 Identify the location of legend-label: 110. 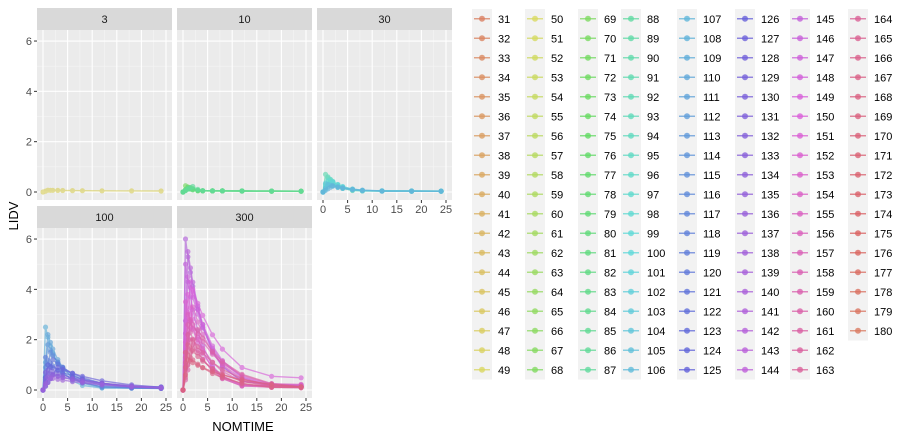
(712, 78).